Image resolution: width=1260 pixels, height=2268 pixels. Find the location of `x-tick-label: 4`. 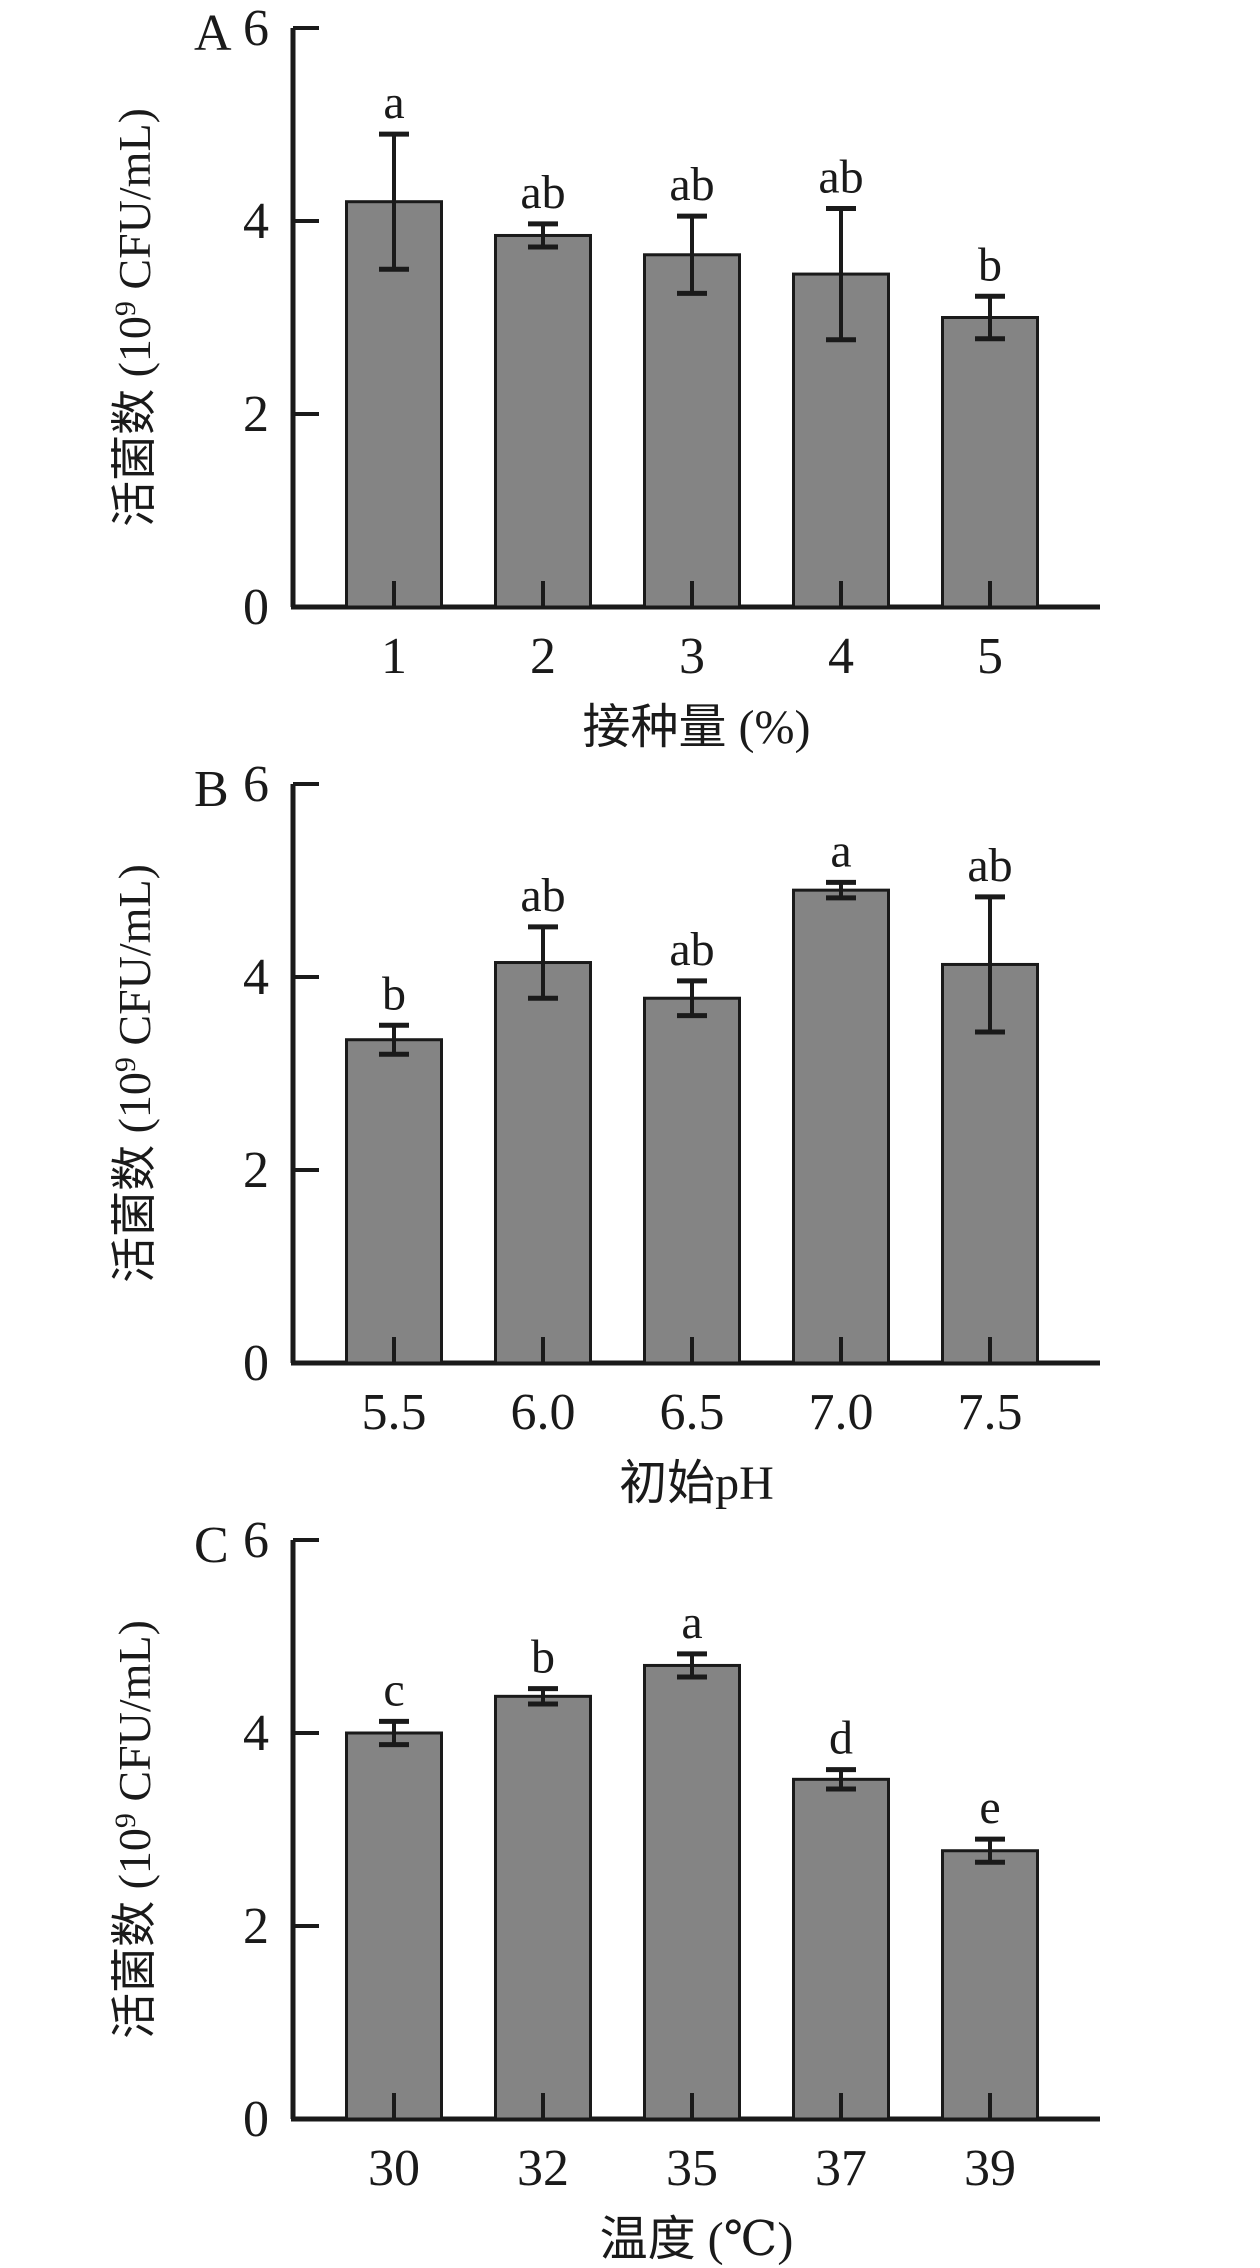

x-tick-label: 4 is located at coordinates (841, 656).